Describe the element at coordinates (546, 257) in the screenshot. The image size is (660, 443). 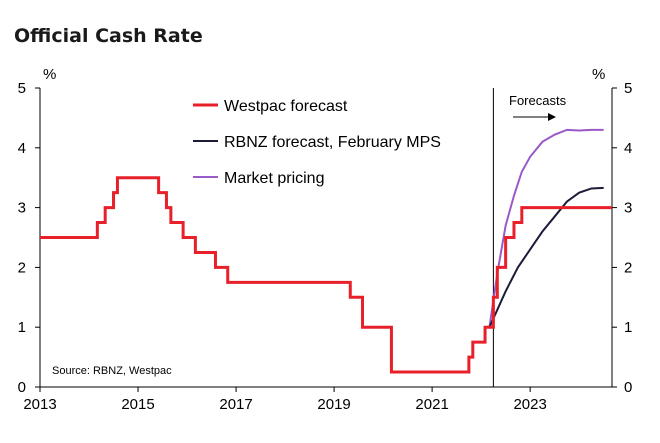
I see `series-line-rbnz-forecast-february-mps` at that location.